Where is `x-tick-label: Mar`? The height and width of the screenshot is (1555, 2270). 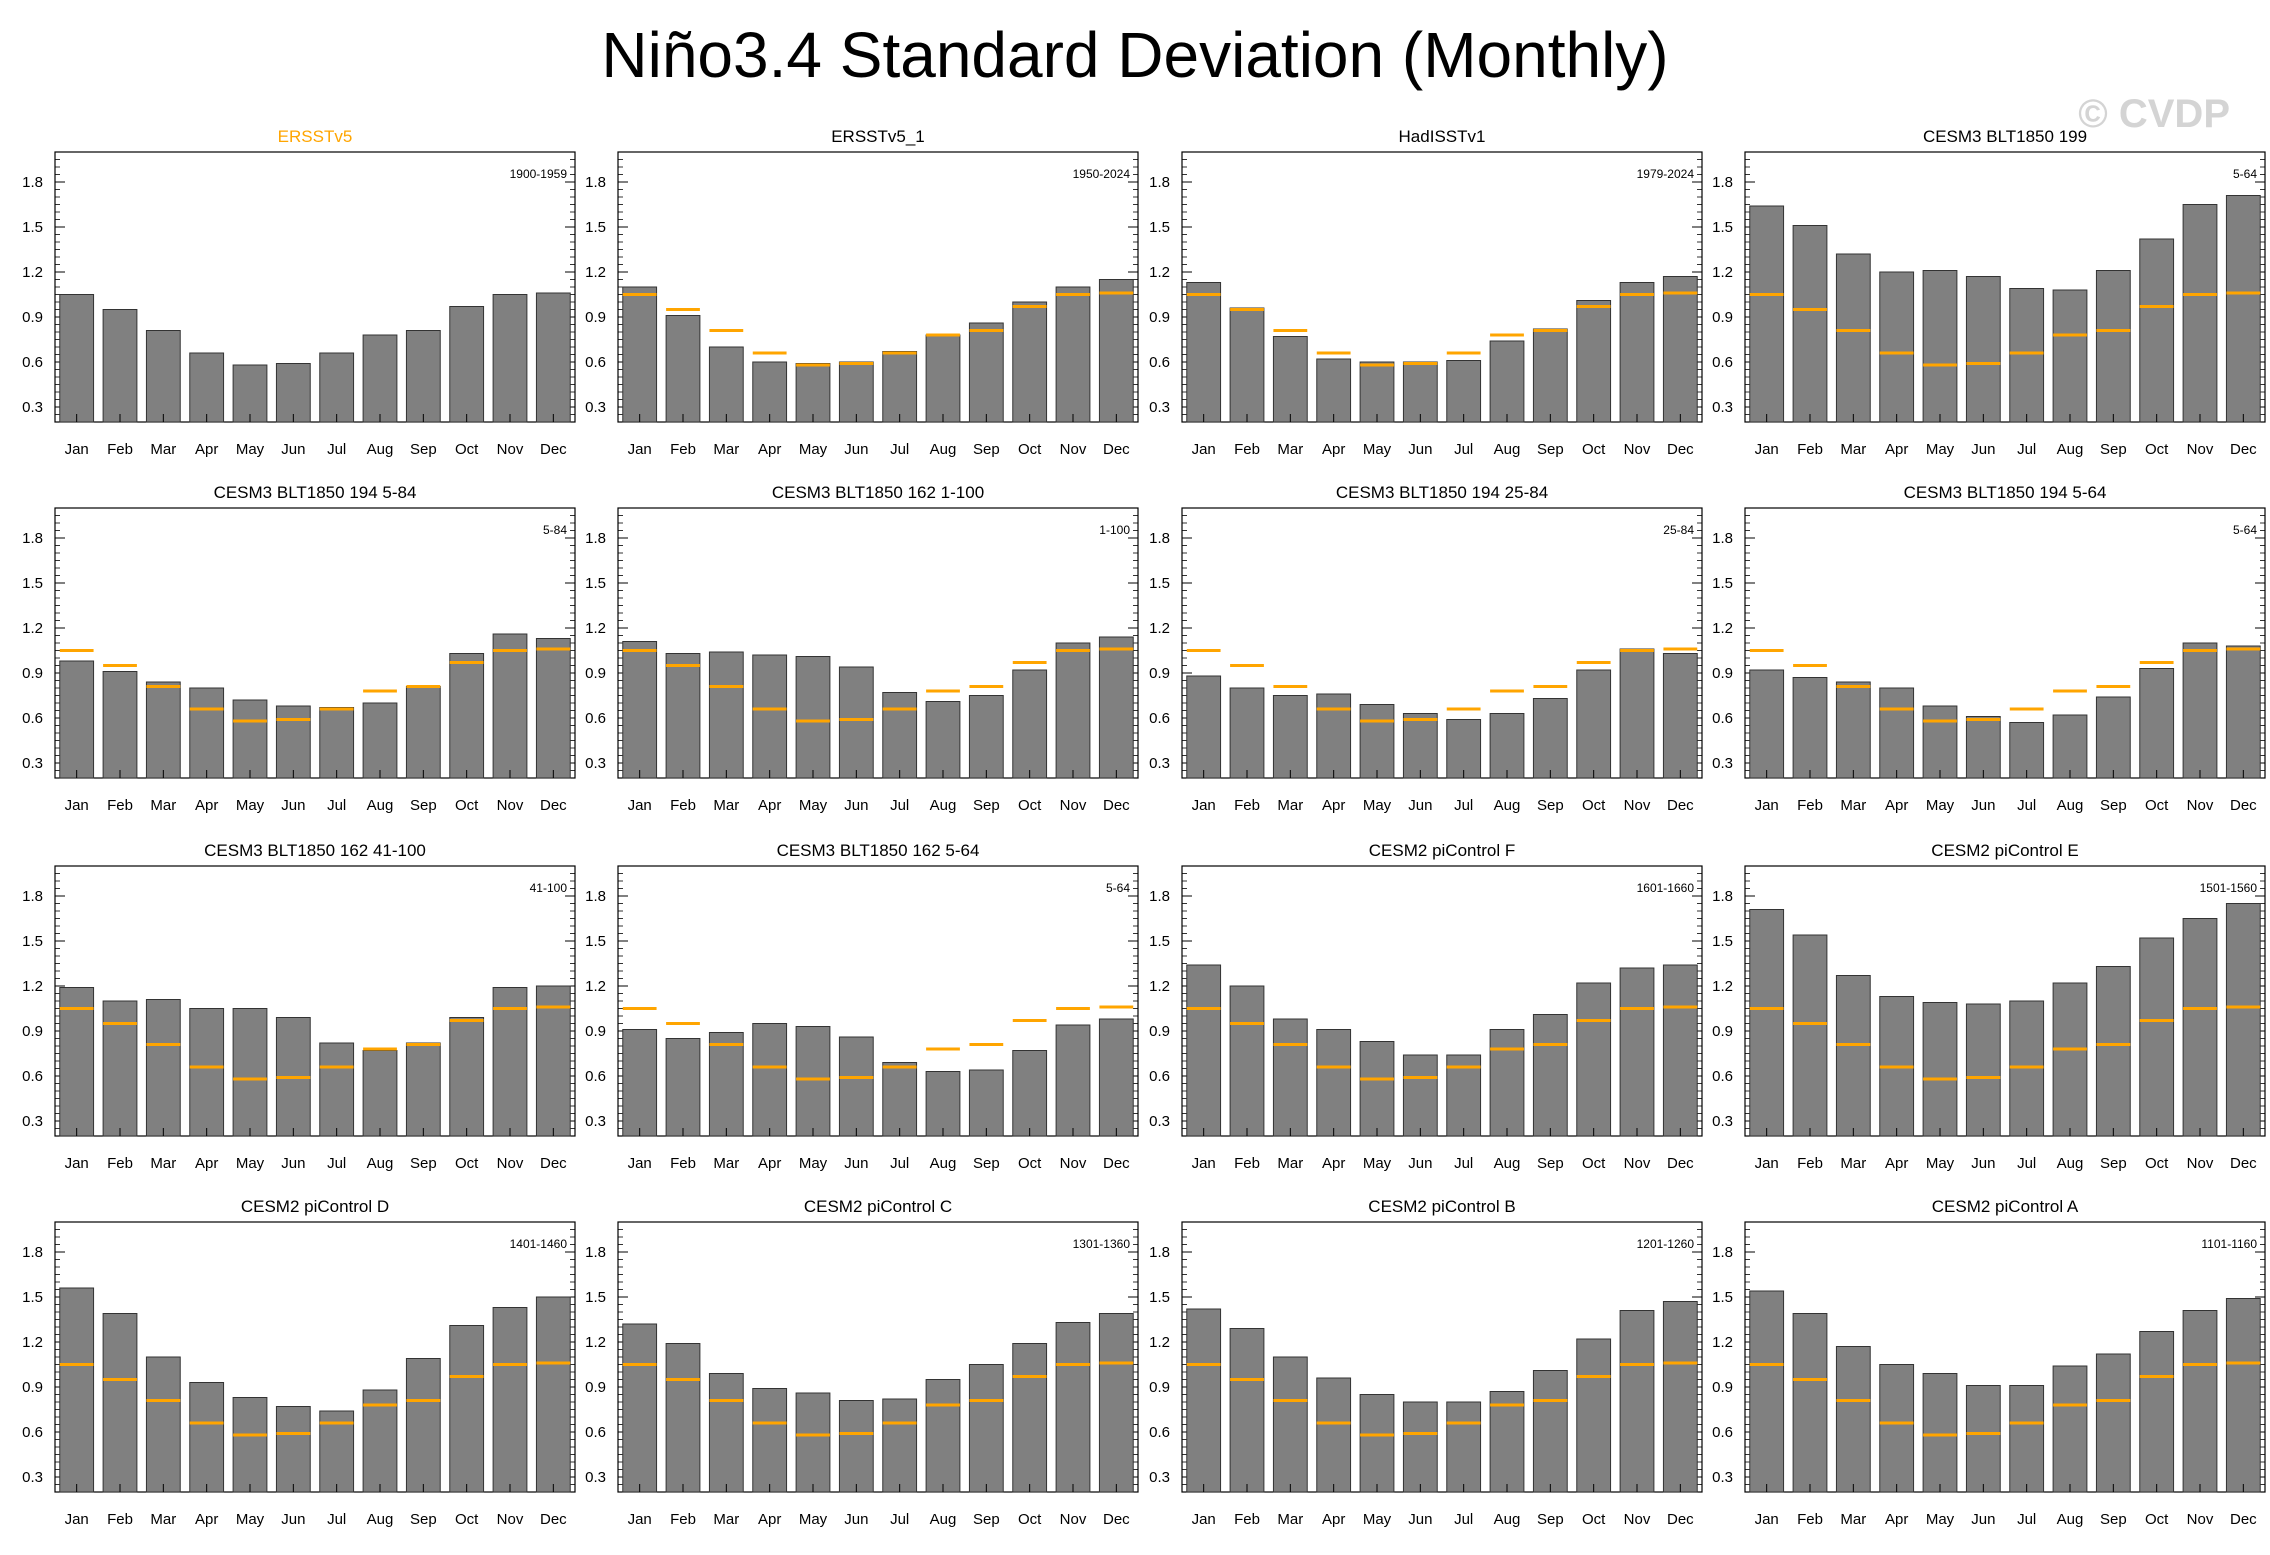
x-tick-label: Mar is located at coordinates (1290, 449).